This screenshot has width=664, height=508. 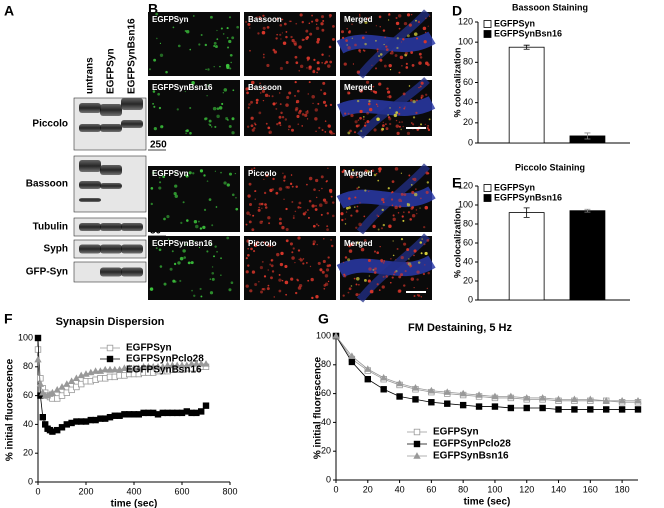 What do you see at coordinates (182, 243) in the screenshot?
I see `image-label: EGFPSynBsn16` at bounding box center [182, 243].